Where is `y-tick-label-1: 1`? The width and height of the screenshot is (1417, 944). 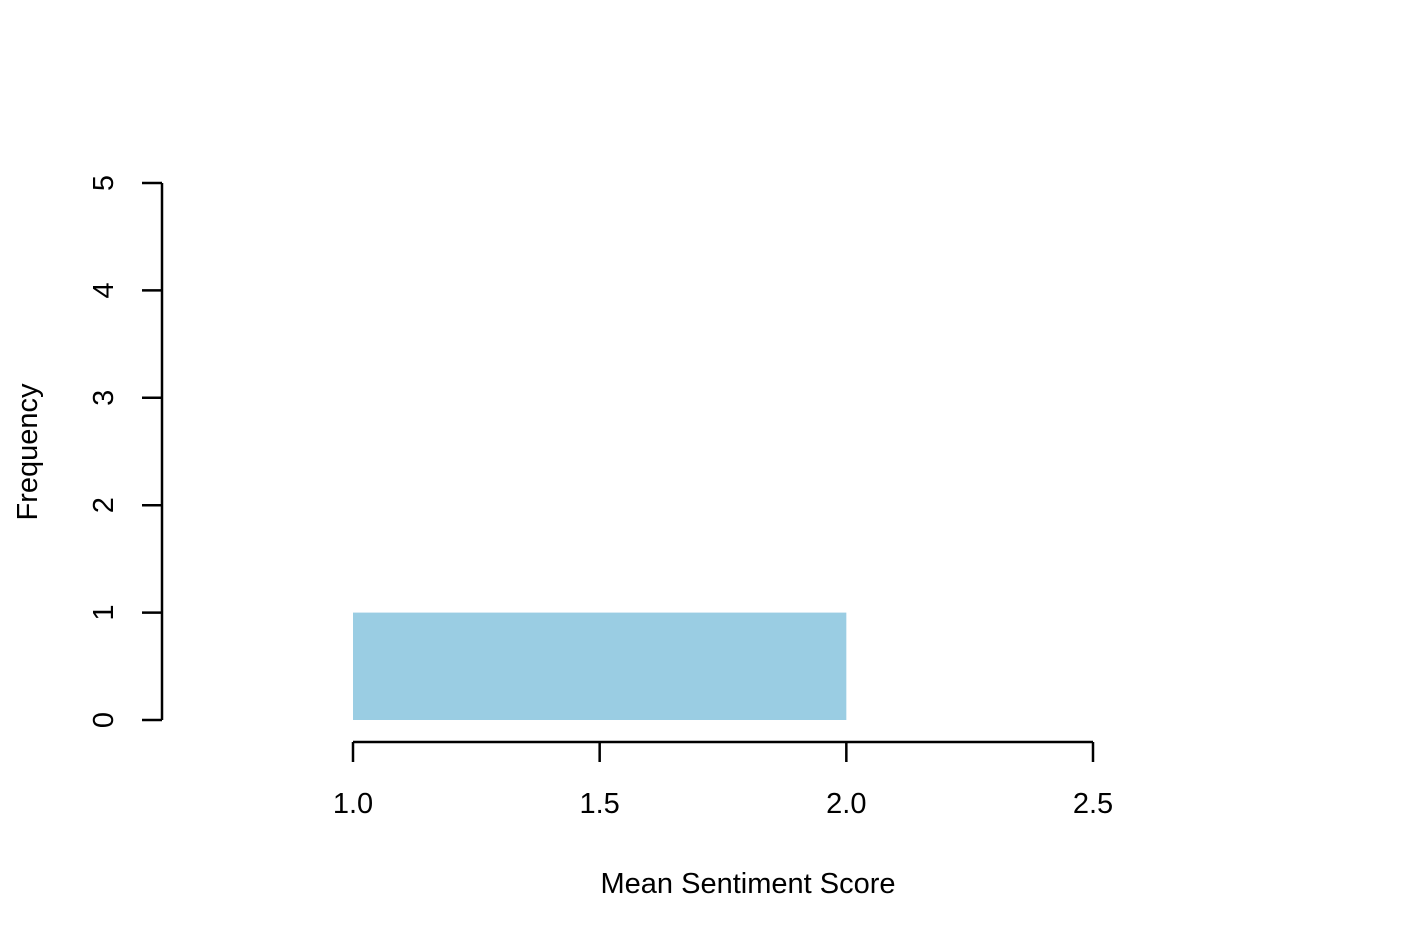 y-tick-label-1: 1 is located at coordinates (104, 613).